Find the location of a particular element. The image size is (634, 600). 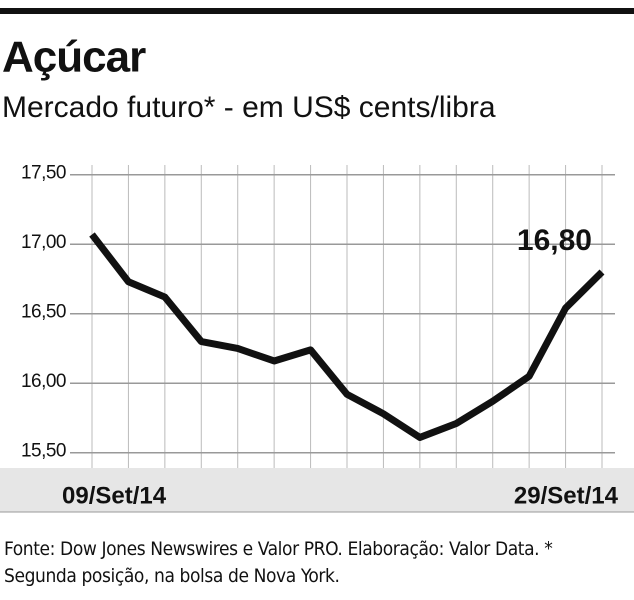

y-tick-label: 17,50 is located at coordinates (43, 173).